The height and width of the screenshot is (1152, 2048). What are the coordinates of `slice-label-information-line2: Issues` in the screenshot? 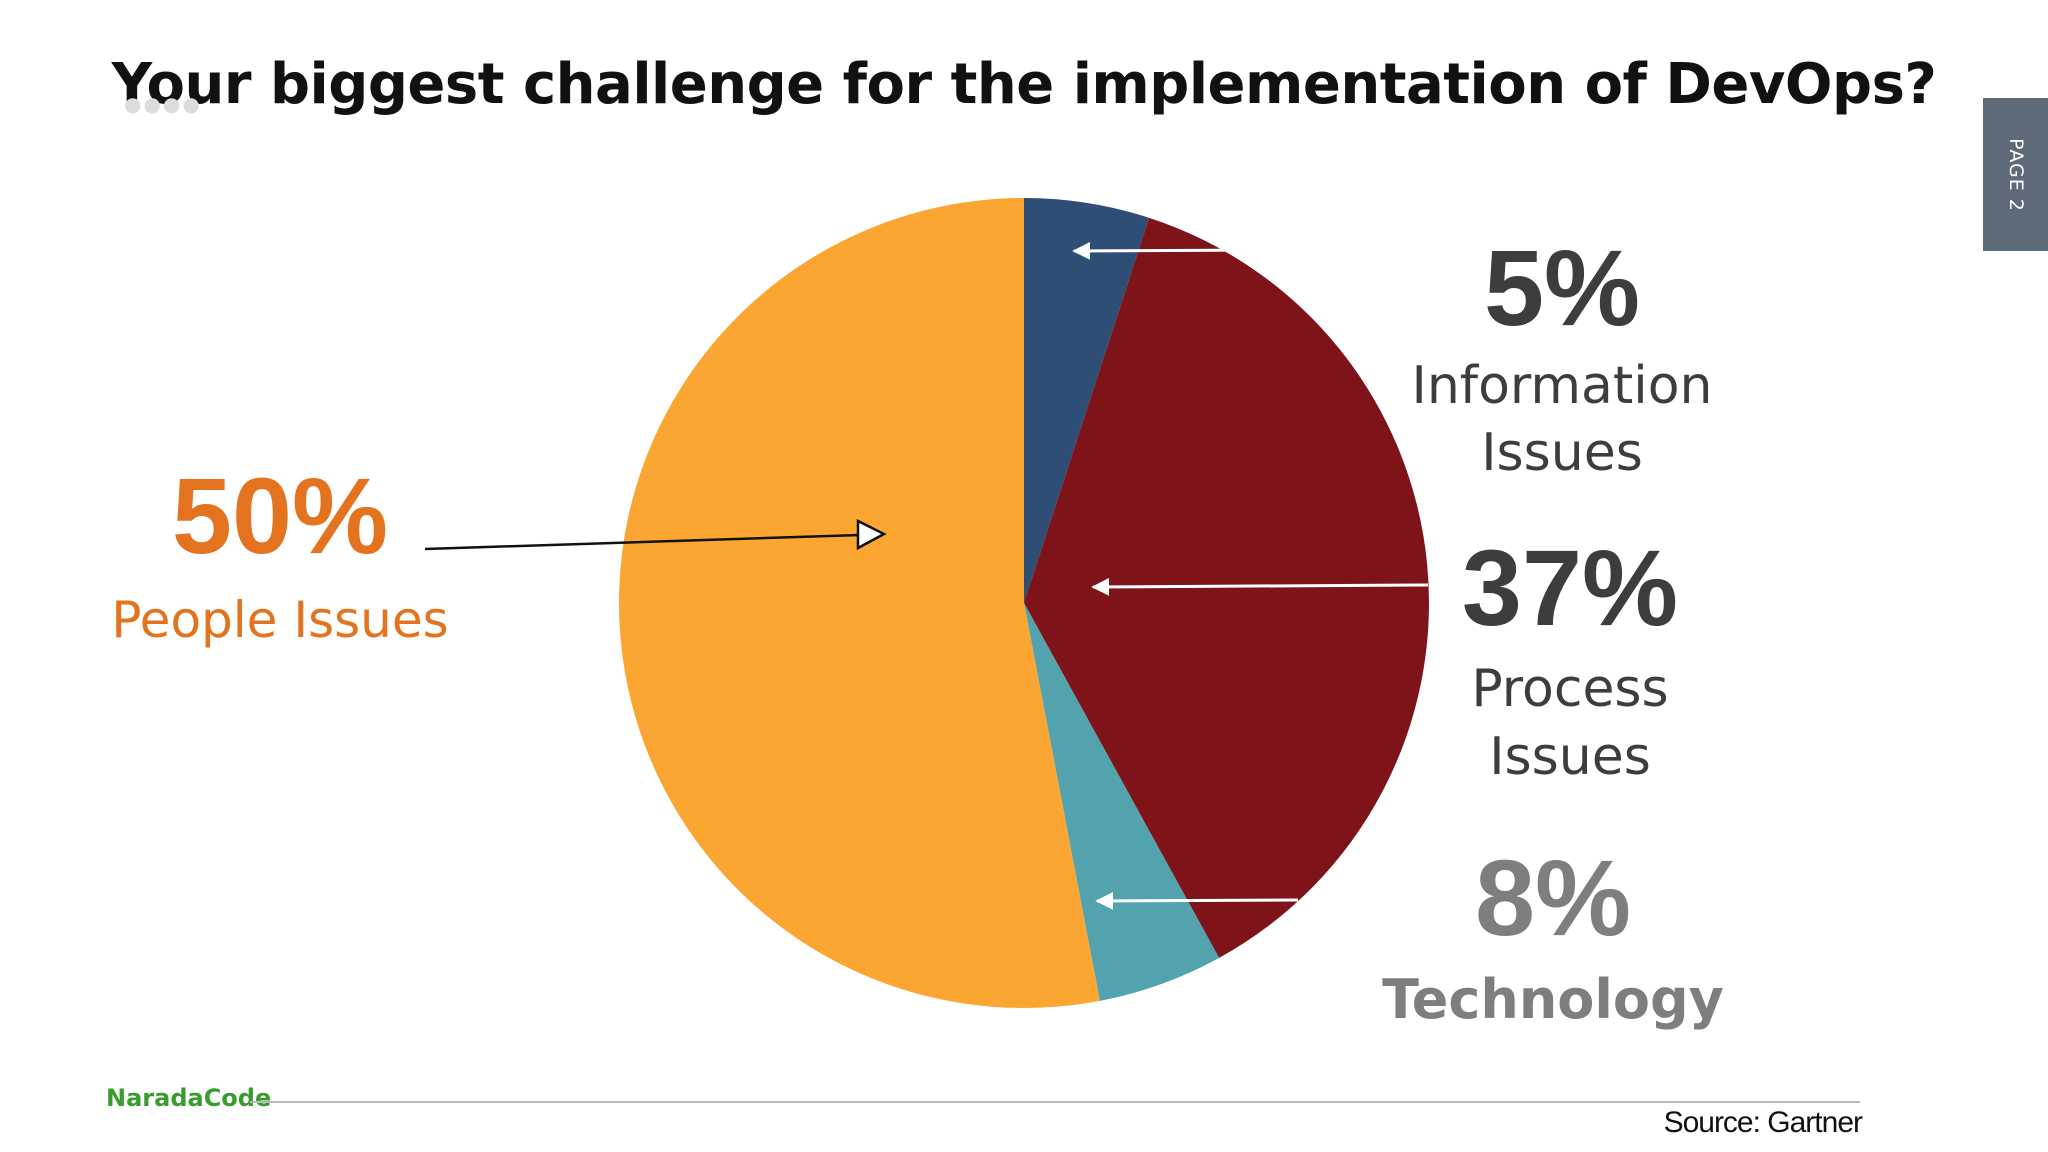 It's located at (1562, 453).